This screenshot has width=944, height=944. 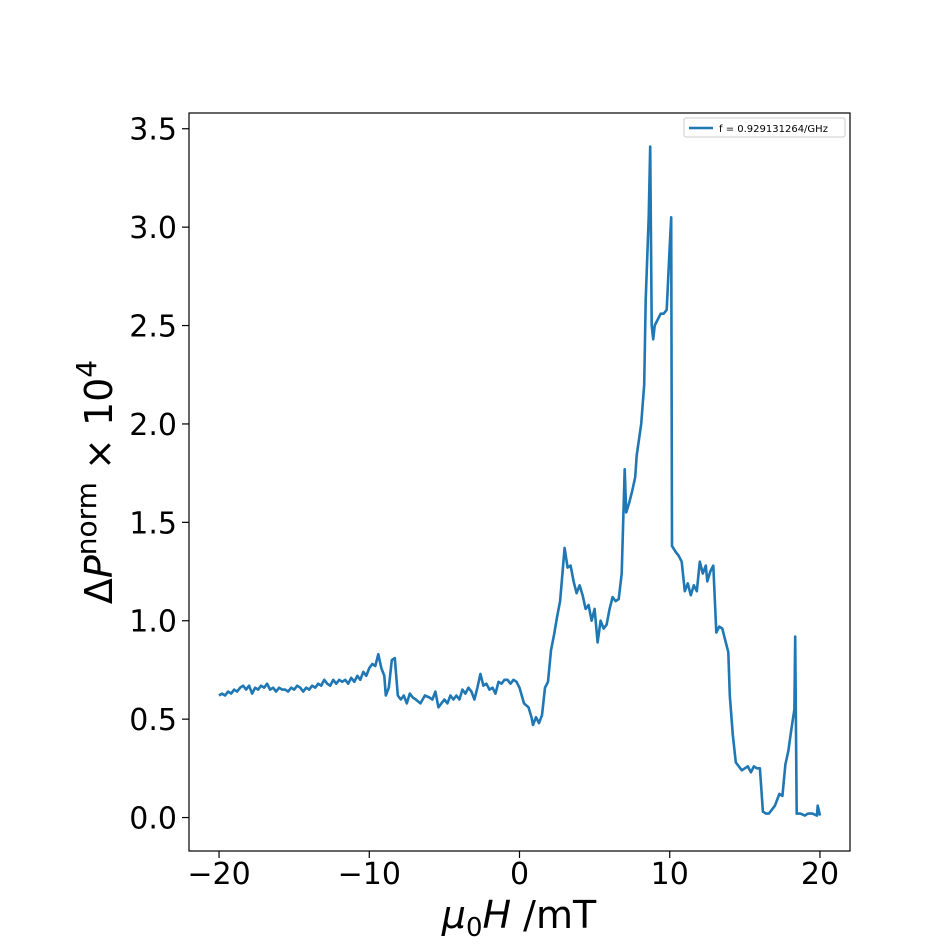 I want to click on y-tick-label: 1.0, so click(x=153, y=622).